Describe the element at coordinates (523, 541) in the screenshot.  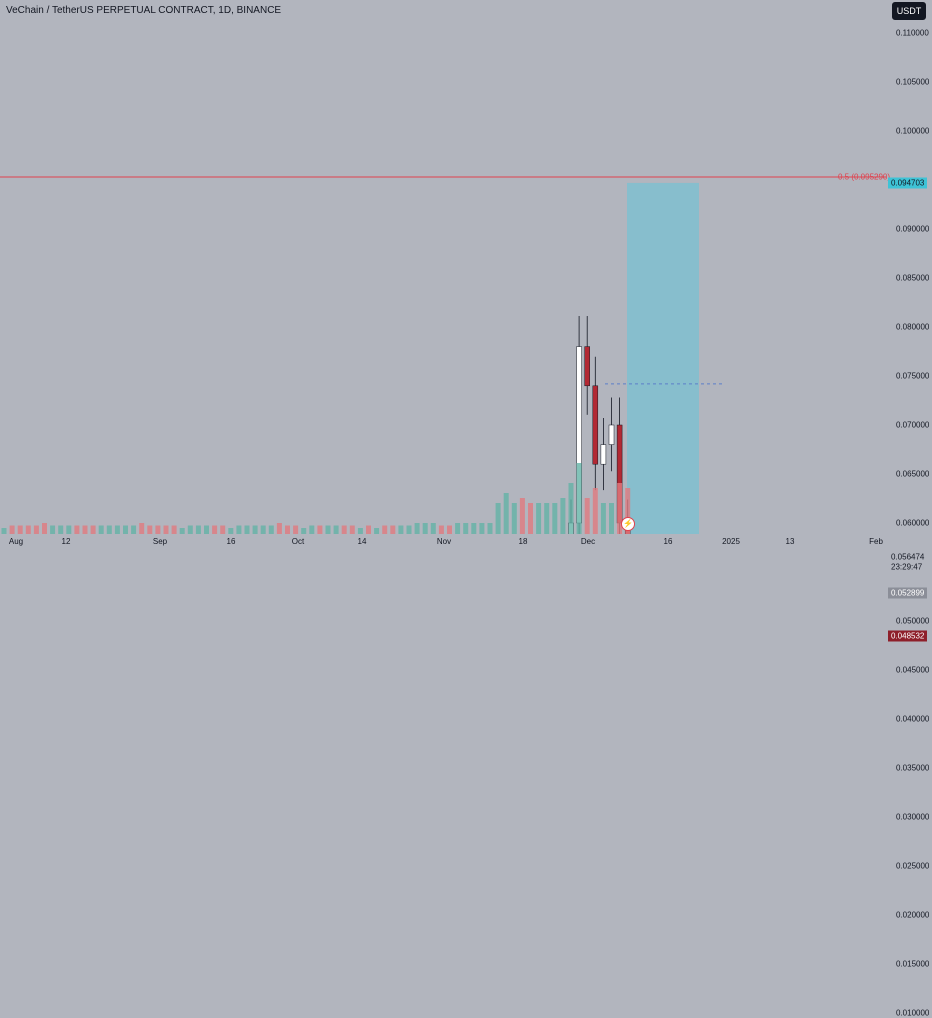
I see `date-tick: 18` at that location.